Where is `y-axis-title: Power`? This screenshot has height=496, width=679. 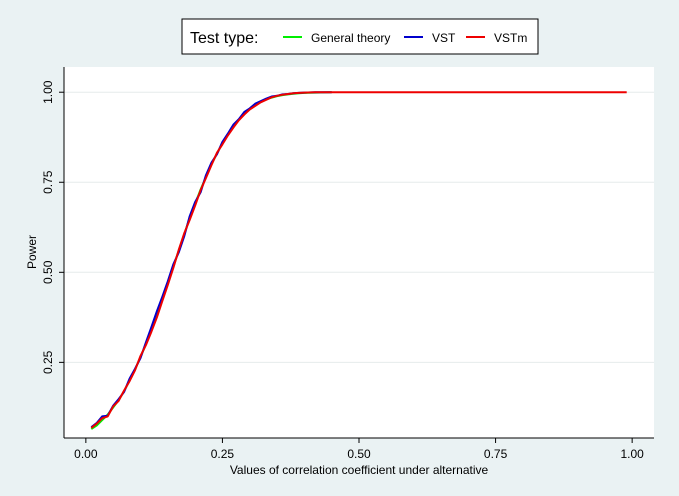 y-axis-title: Power is located at coordinates (32, 252).